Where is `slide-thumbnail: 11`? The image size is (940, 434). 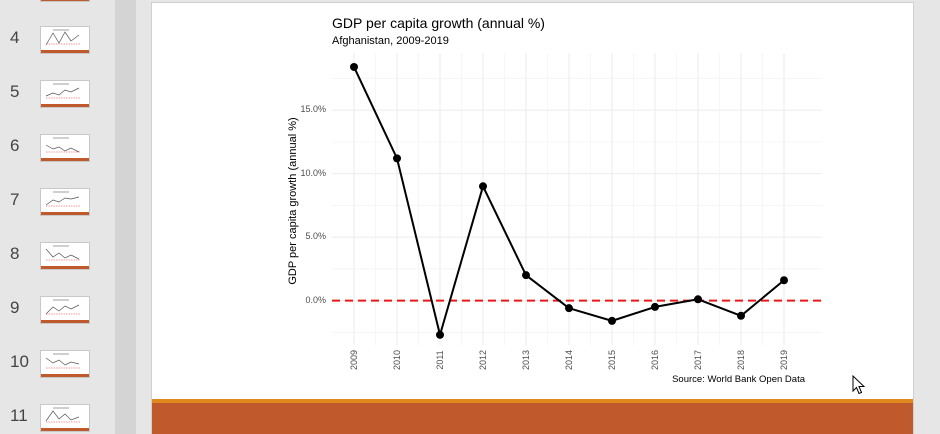 slide-thumbnail: 11 is located at coordinates (57, 419).